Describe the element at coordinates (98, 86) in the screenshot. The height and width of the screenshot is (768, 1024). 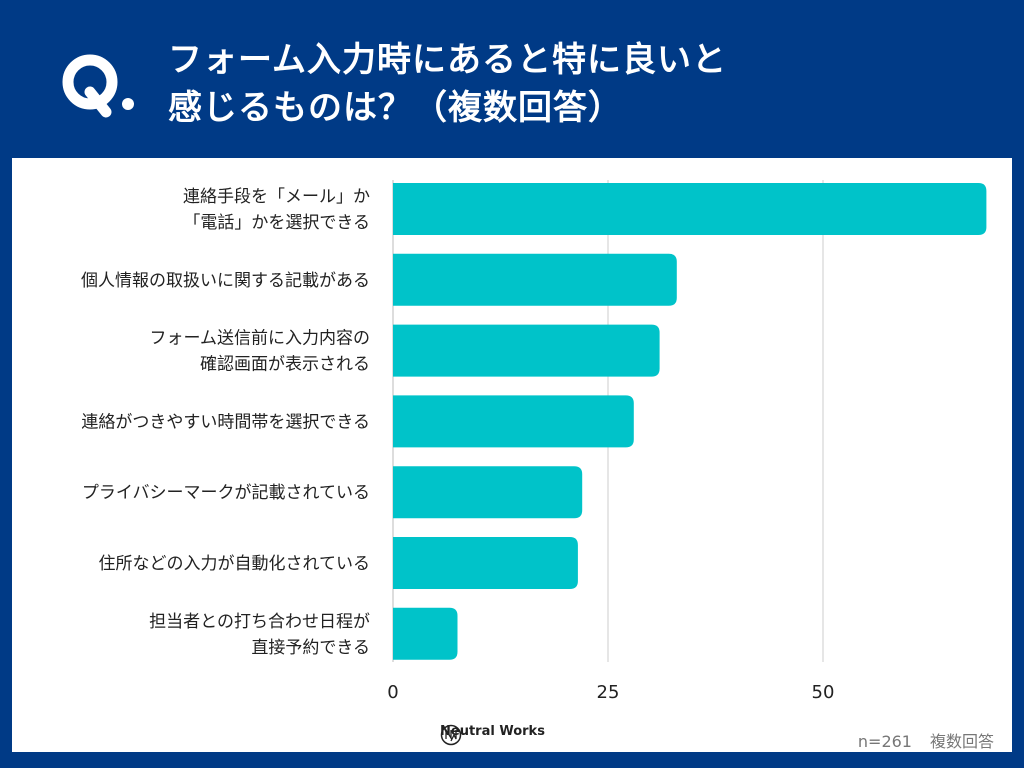
I see `q-logo-icon` at that location.